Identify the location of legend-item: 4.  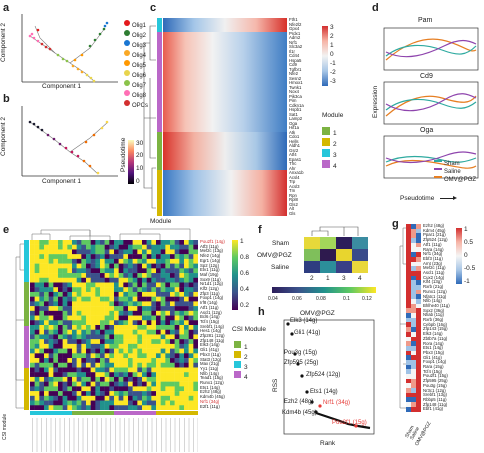
(241, 373).